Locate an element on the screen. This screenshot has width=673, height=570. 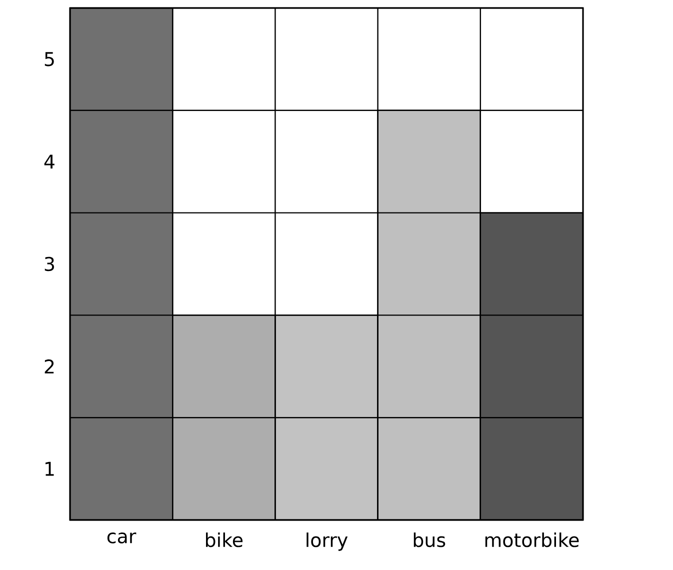
x-tick-label: bus is located at coordinates (430, 540).